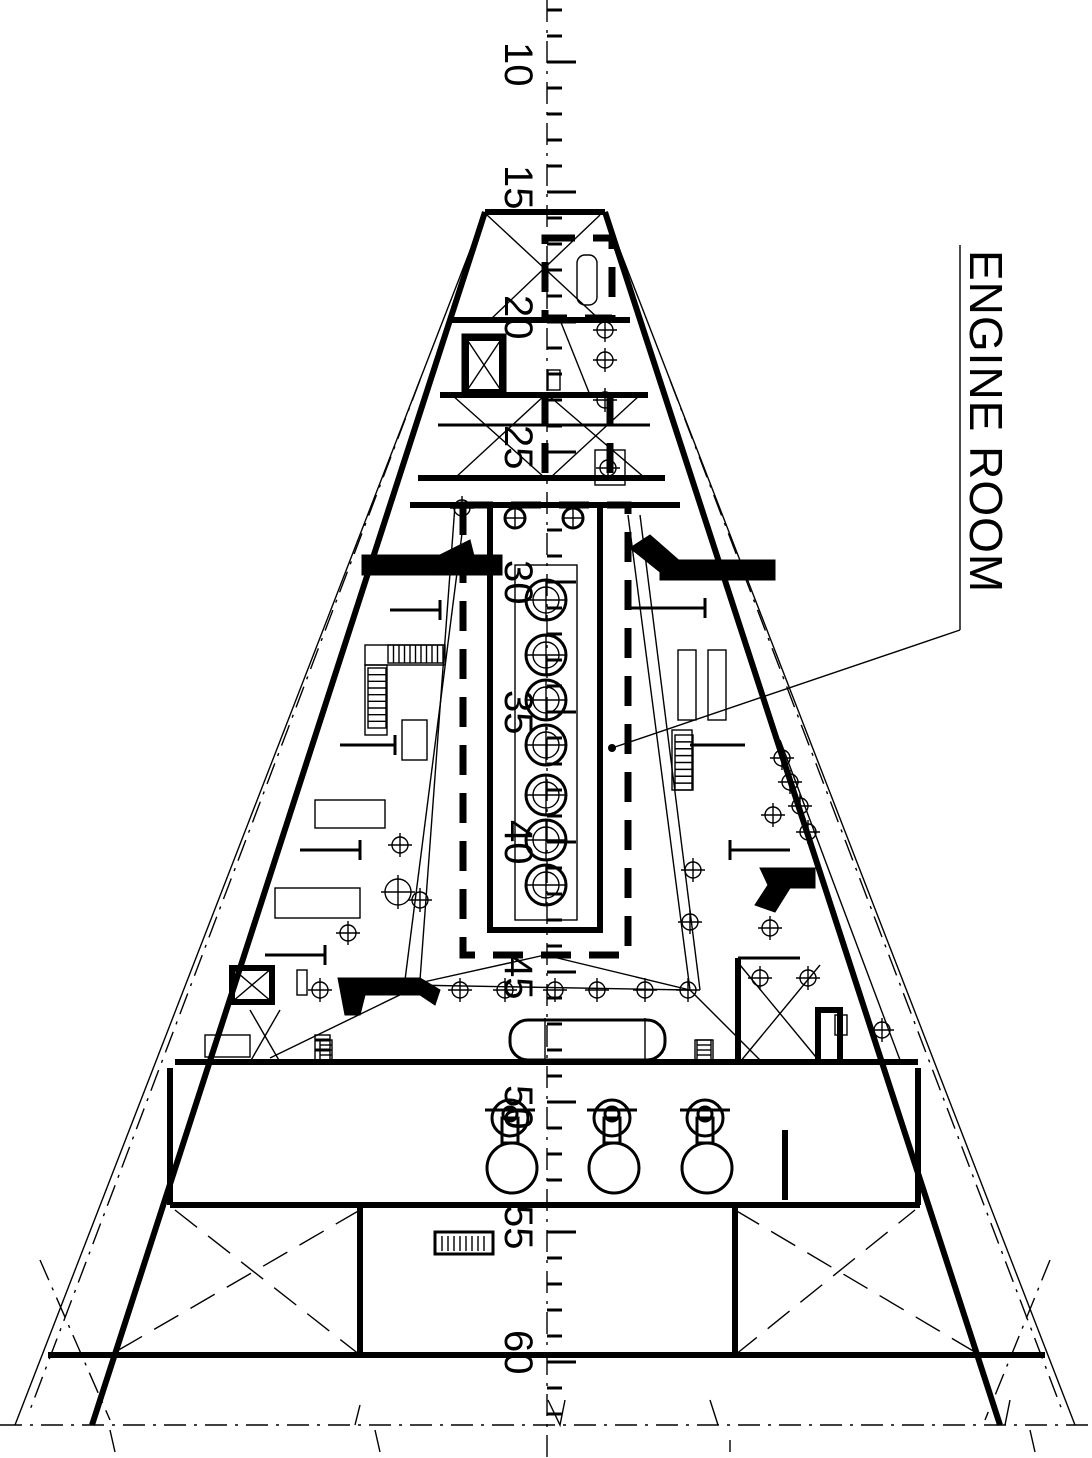  What do you see at coordinates (587, 1040) in the screenshot?
I see `pressure-vessel` at bounding box center [587, 1040].